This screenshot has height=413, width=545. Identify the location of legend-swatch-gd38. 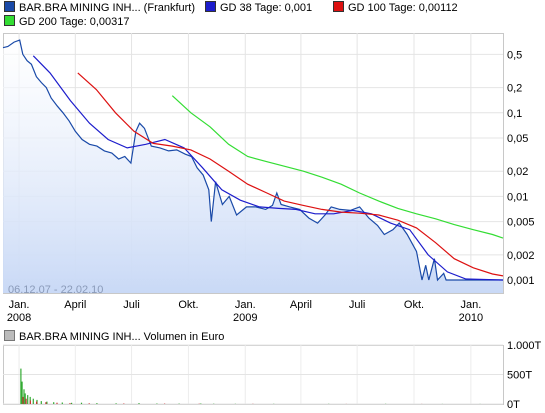
(210, 6).